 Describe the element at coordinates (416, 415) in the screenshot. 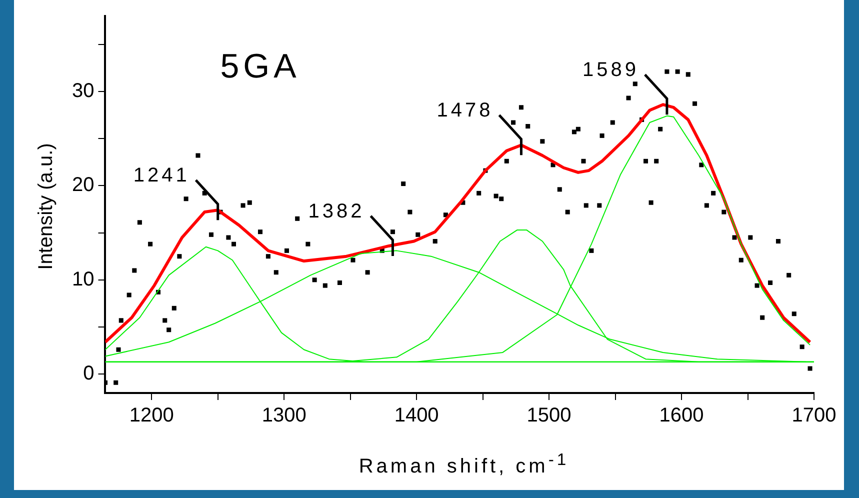

I see `x-tick-label: 1400` at that location.